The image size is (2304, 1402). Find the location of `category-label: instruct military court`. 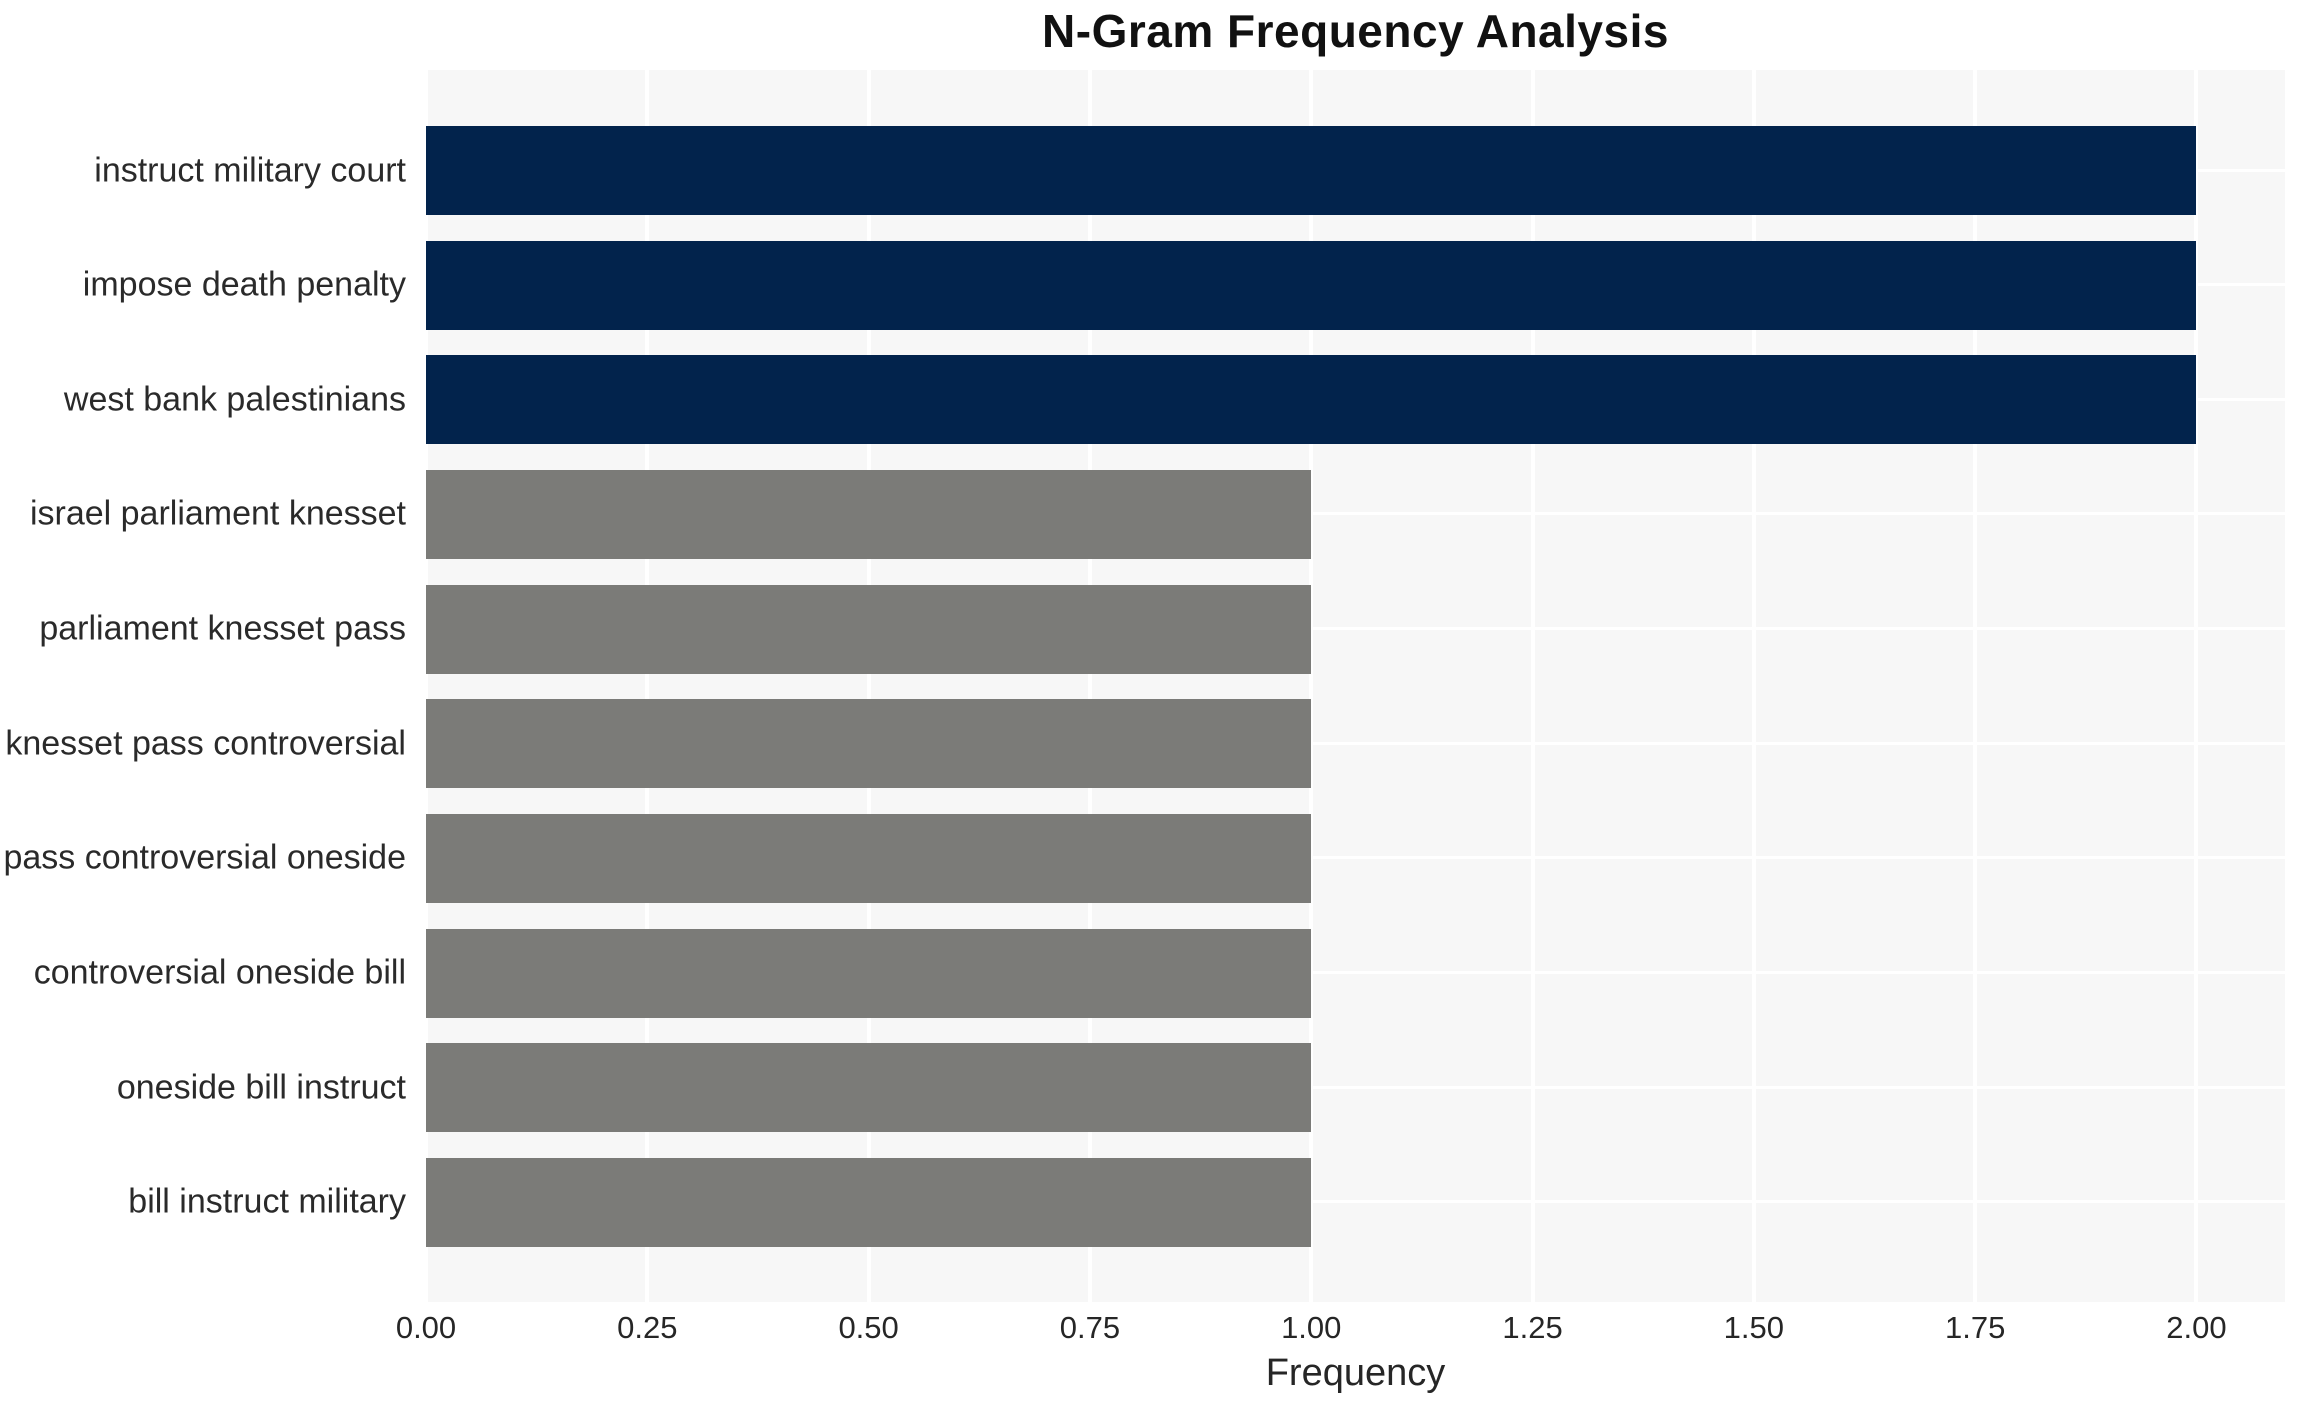

category-label: instruct military court is located at coordinates (250, 170).